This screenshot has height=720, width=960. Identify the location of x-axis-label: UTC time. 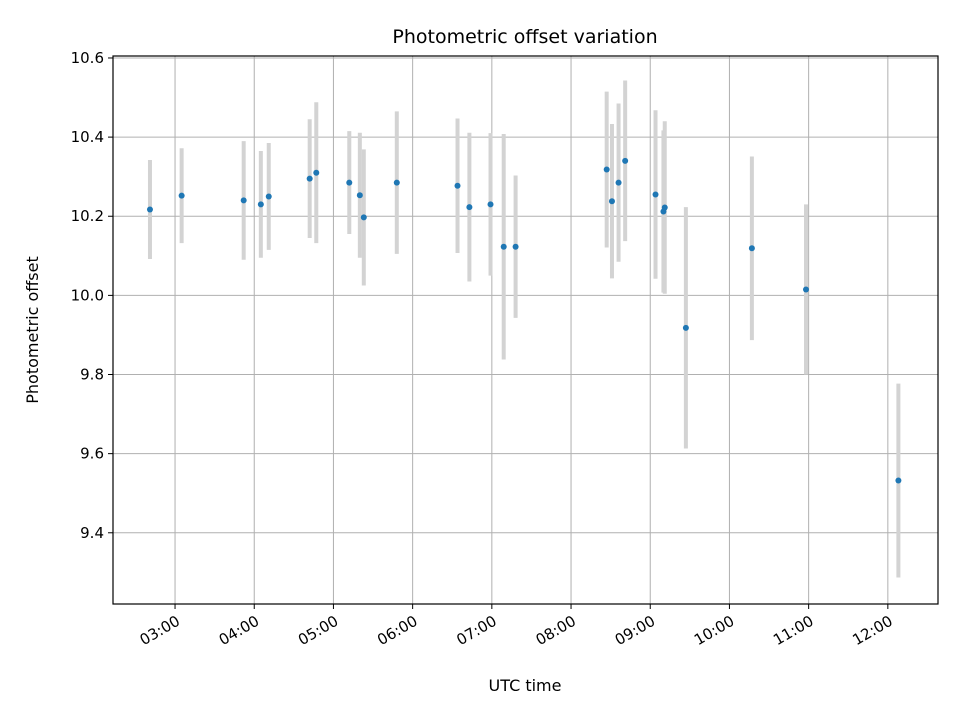
(525, 685).